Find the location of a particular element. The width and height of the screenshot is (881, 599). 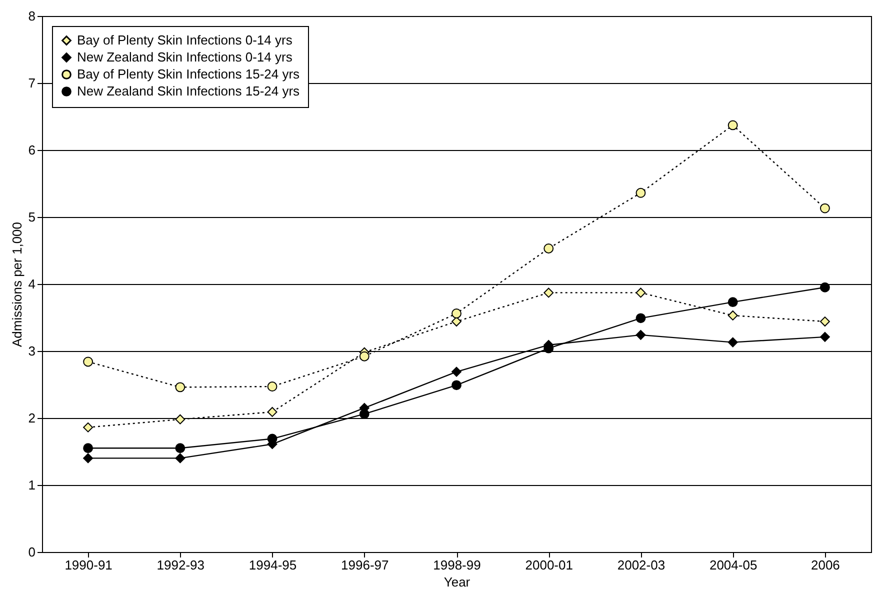

x-tick-label: 1990-91 is located at coordinates (88, 565).